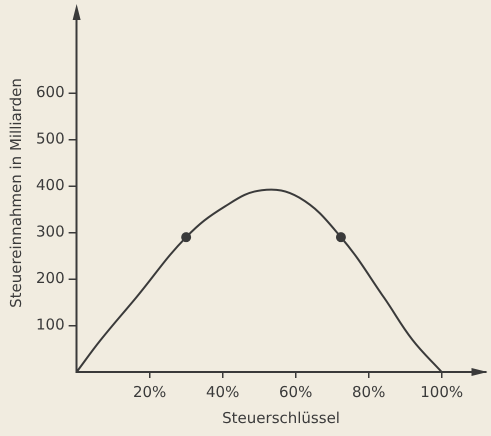 The image size is (491, 436). What do you see at coordinates (223, 391) in the screenshot?
I see `x-tick-label: 40%` at bounding box center [223, 391].